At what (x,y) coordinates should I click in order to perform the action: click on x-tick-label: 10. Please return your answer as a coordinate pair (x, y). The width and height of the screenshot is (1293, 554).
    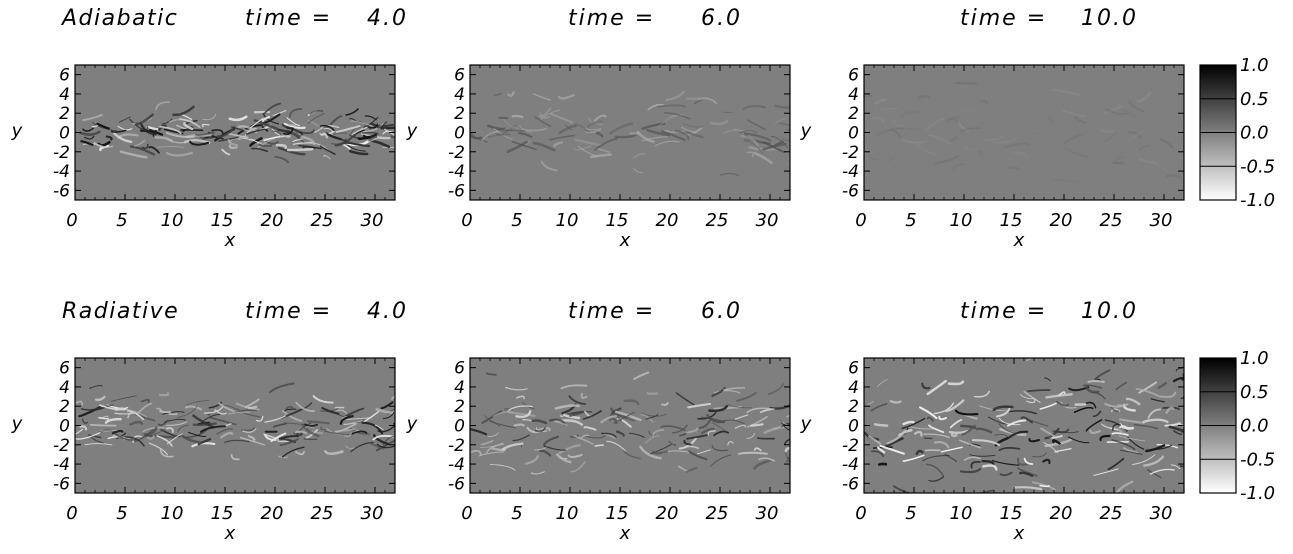
    Looking at the image, I should click on (172, 513).